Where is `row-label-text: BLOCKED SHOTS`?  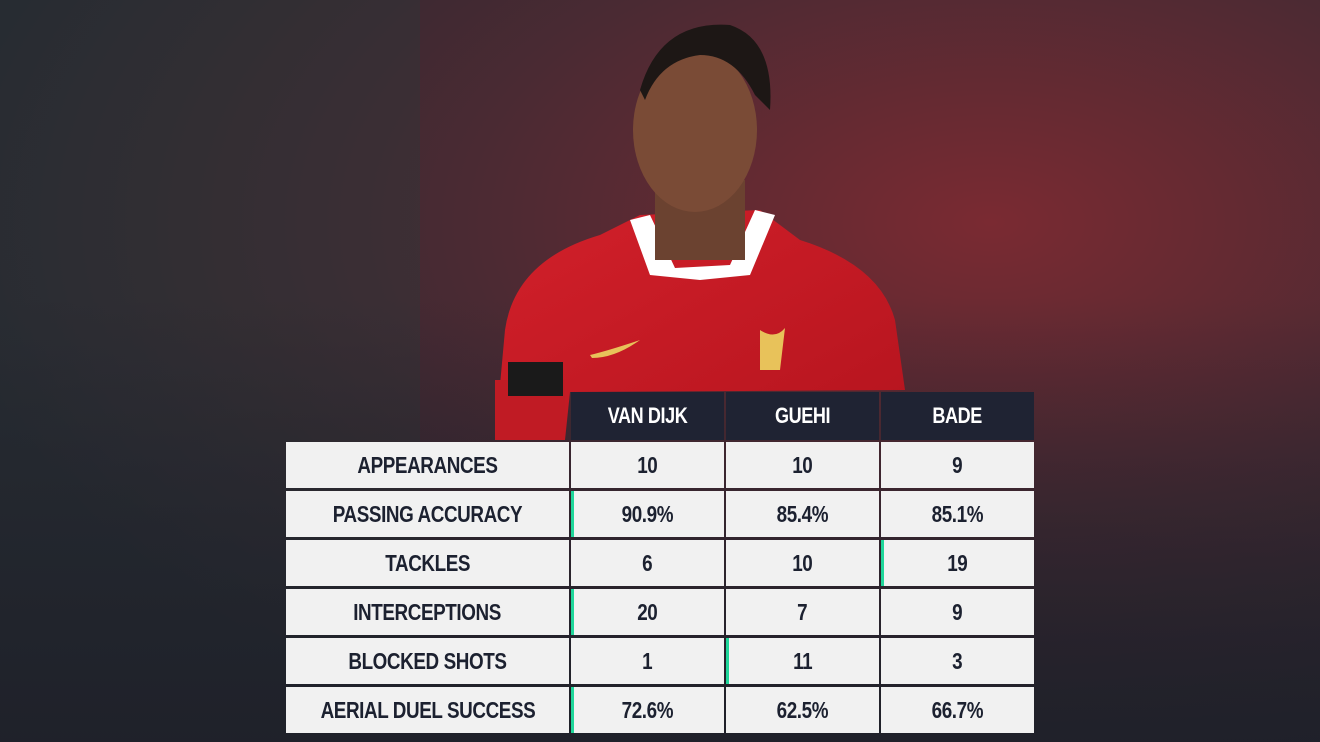
row-label-text: BLOCKED SHOTS is located at coordinates (427, 660).